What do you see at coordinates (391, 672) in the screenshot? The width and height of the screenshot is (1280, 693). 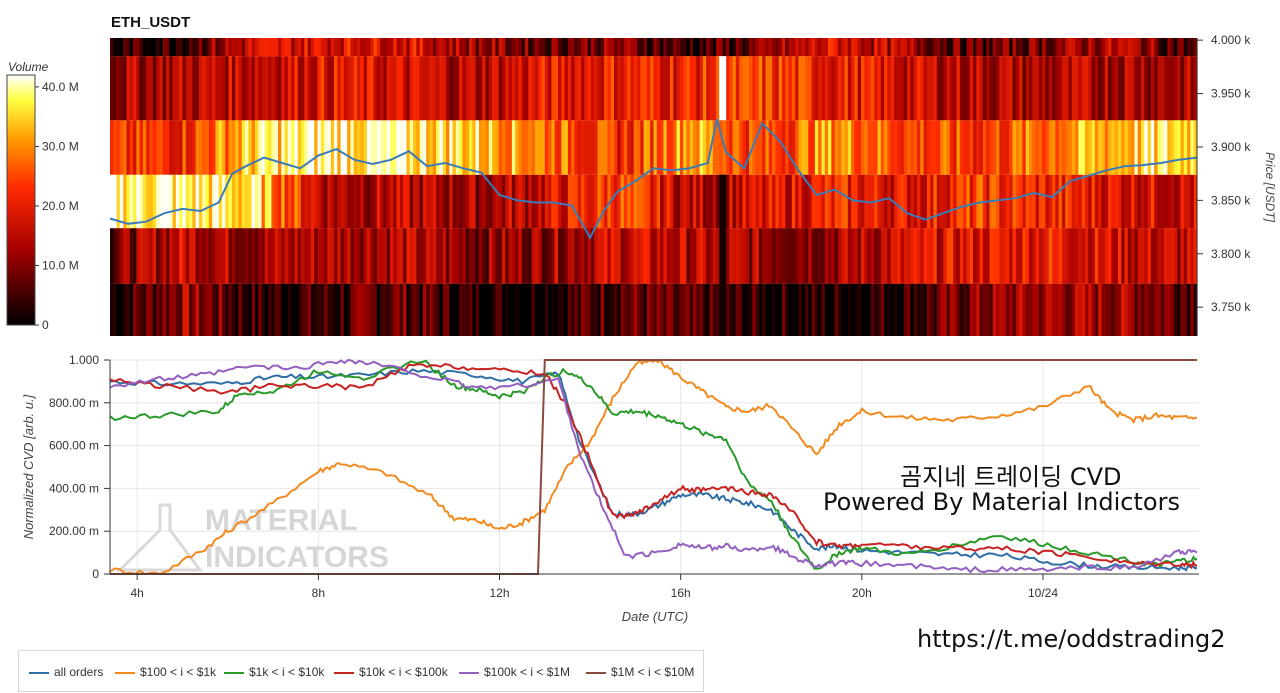 I see `legend-item-c10k_100k: $10k < i < $100k` at bounding box center [391, 672].